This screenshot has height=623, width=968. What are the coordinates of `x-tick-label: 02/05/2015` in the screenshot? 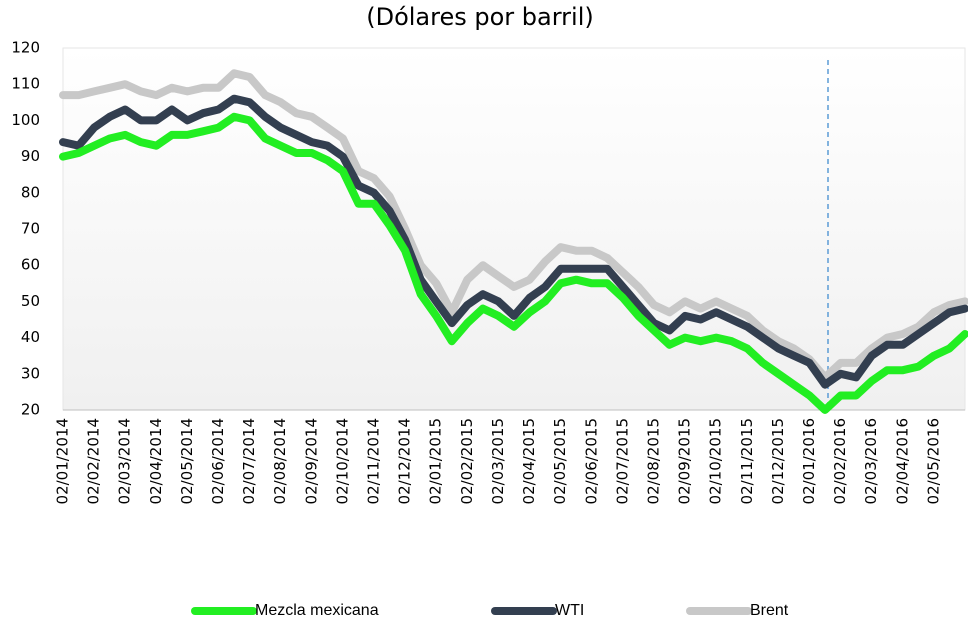 It's located at (560, 461).